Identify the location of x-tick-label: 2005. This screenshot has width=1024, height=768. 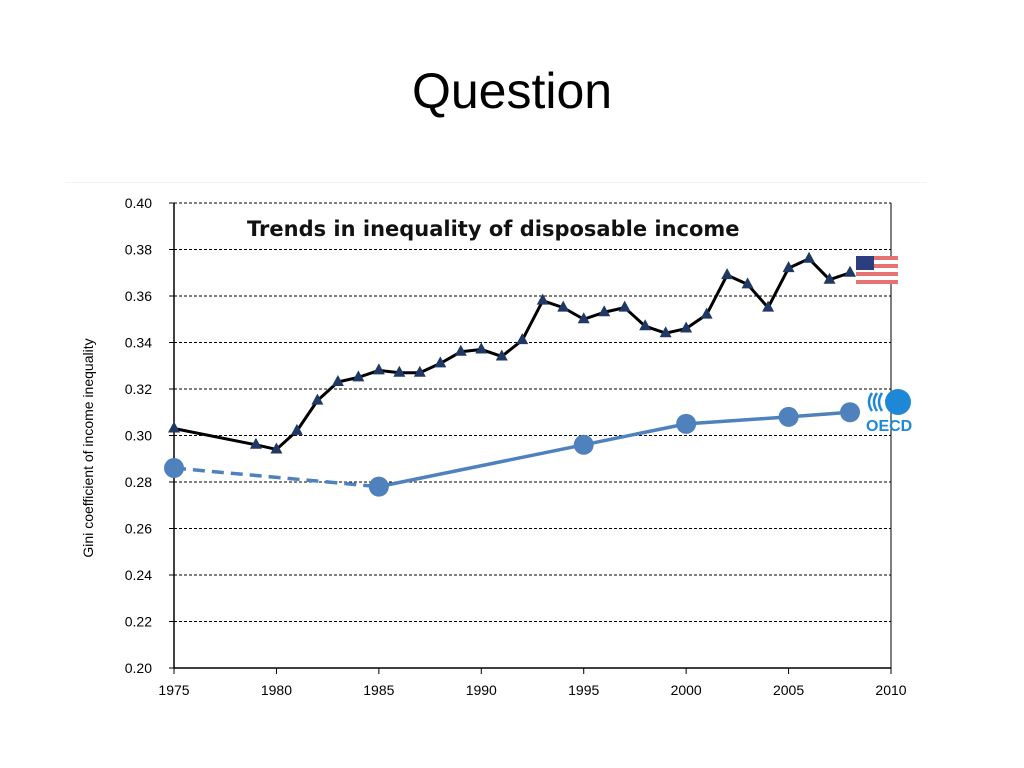
(788, 690).